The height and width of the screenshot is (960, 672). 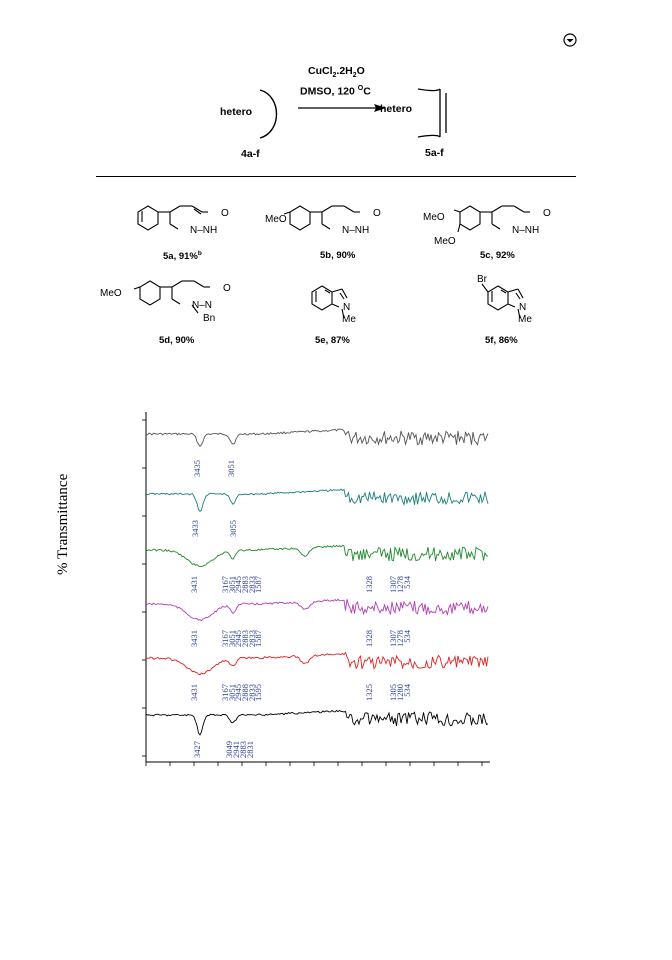 What do you see at coordinates (335, 91) in the screenshot?
I see `reagent-conditions: DMSO, 120 OC` at bounding box center [335, 91].